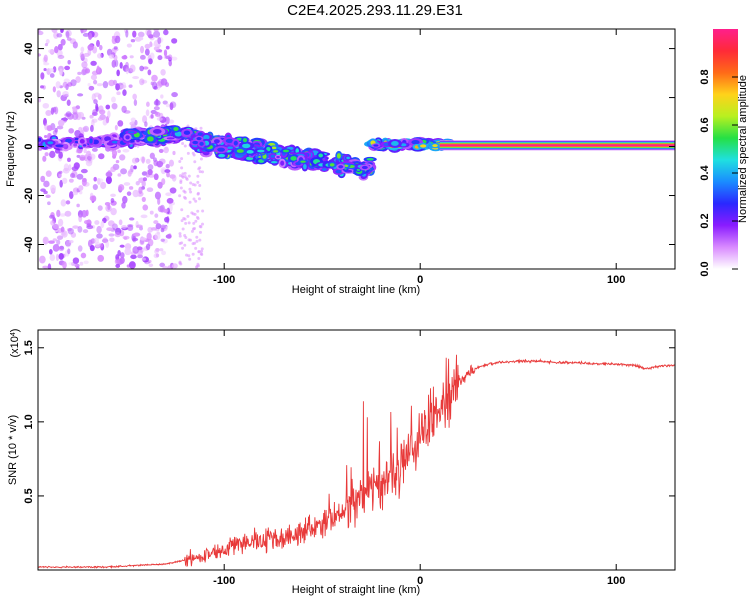  Describe the element at coordinates (420, 280) in the screenshot. I see `spectrogram-x-tick-label: 0` at that location.